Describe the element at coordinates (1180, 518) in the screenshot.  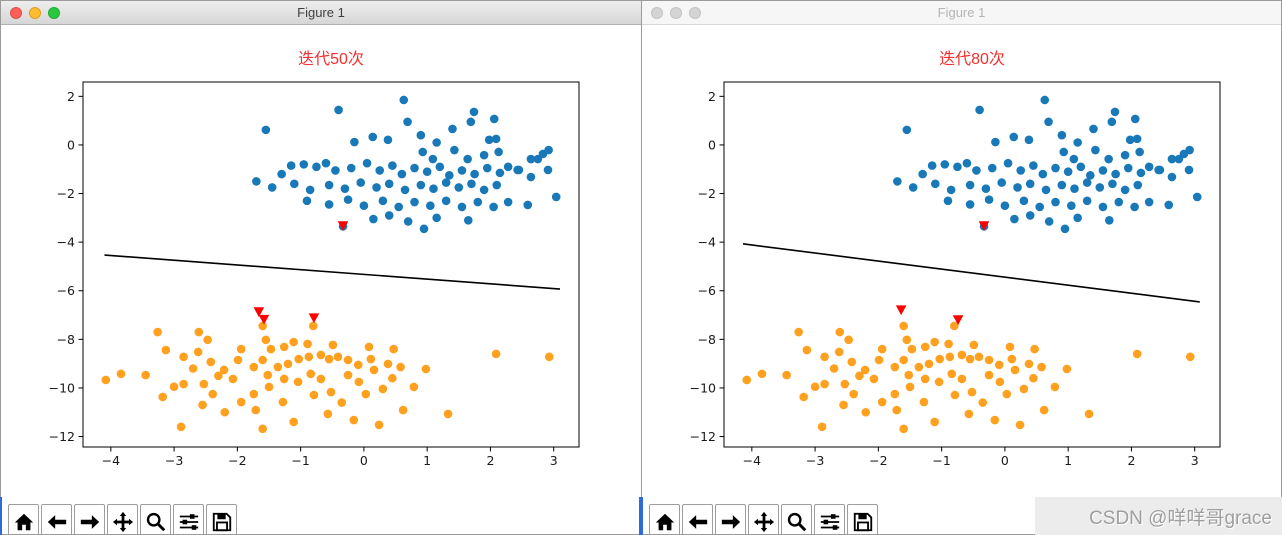
I see `watermark-text: CSDN @咩咩哥grace` at that location.